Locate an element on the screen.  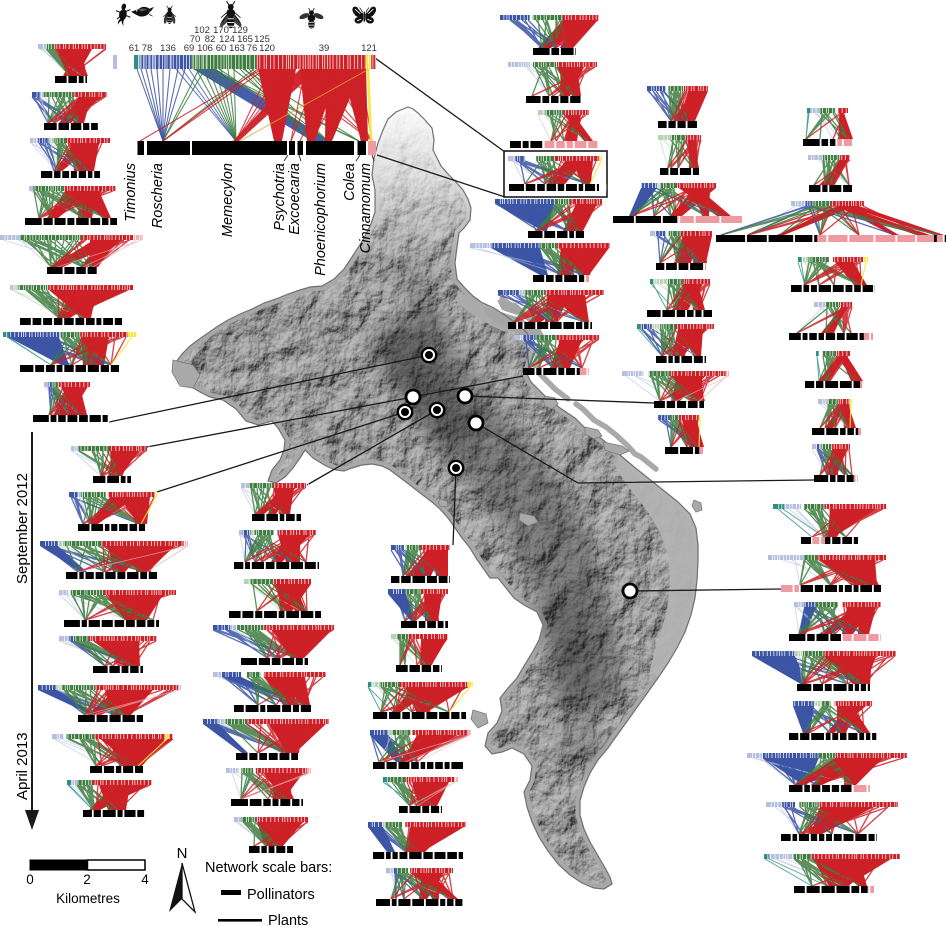
svg-text: Excoecaria is located at coordinates (295, 199).